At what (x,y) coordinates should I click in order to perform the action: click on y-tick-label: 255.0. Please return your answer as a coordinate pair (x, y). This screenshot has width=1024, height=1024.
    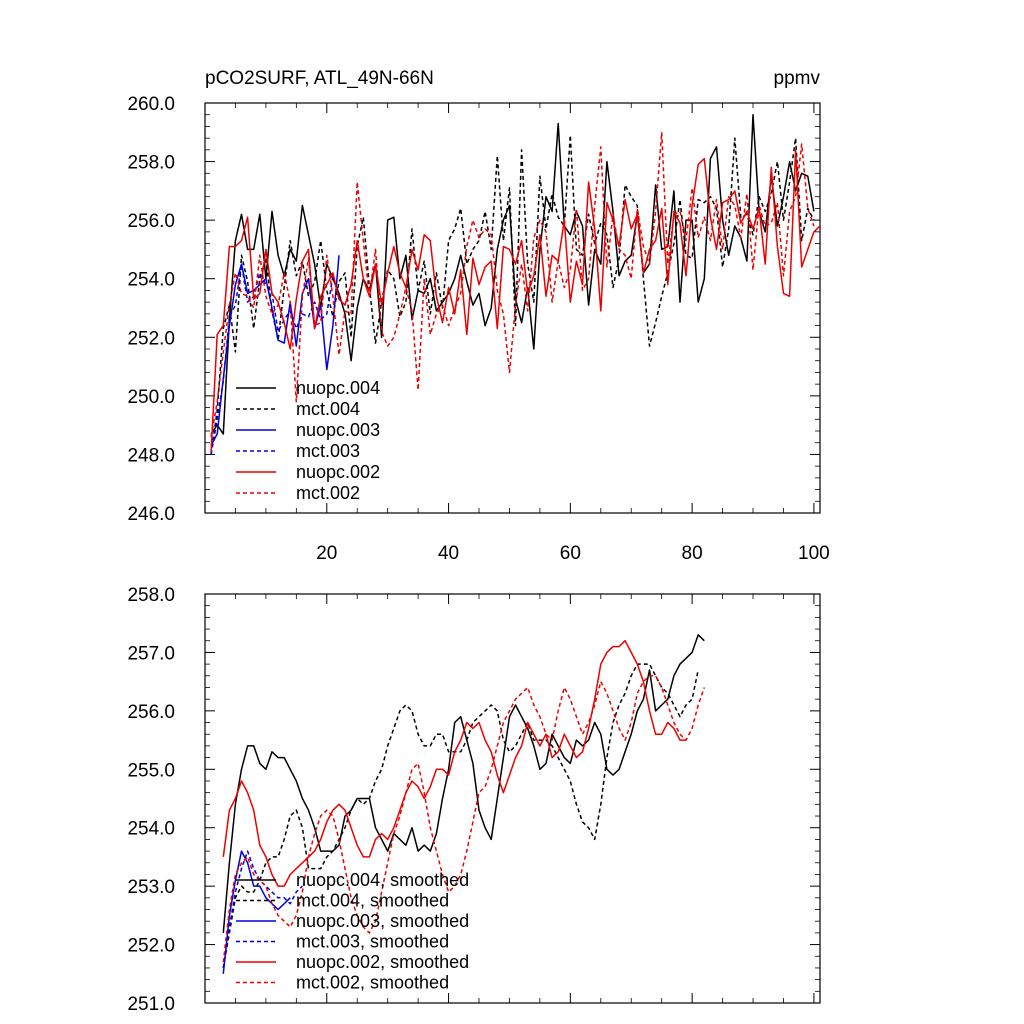
    Looking at the image, I should click on (151, 770).